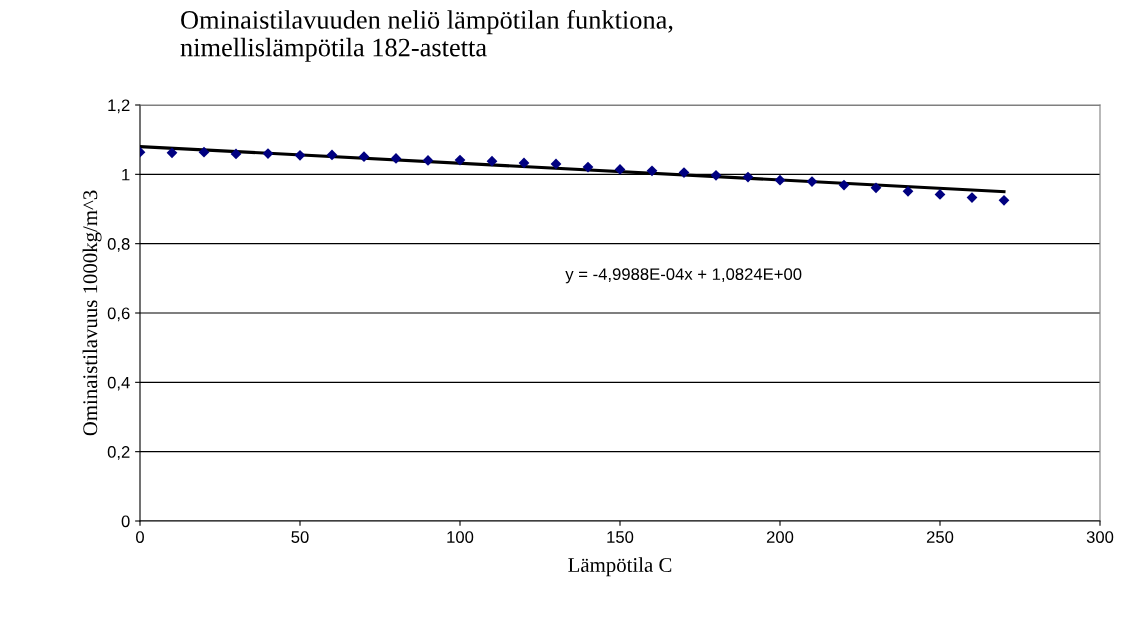  What do you see at coordinates (426, 36) in the screenshot?
I see `chart-title: Ominaistilavuuden neliö lämpötilan funktiona, nimellislämpötila 182-astetta` at bounding box center [426, 36].